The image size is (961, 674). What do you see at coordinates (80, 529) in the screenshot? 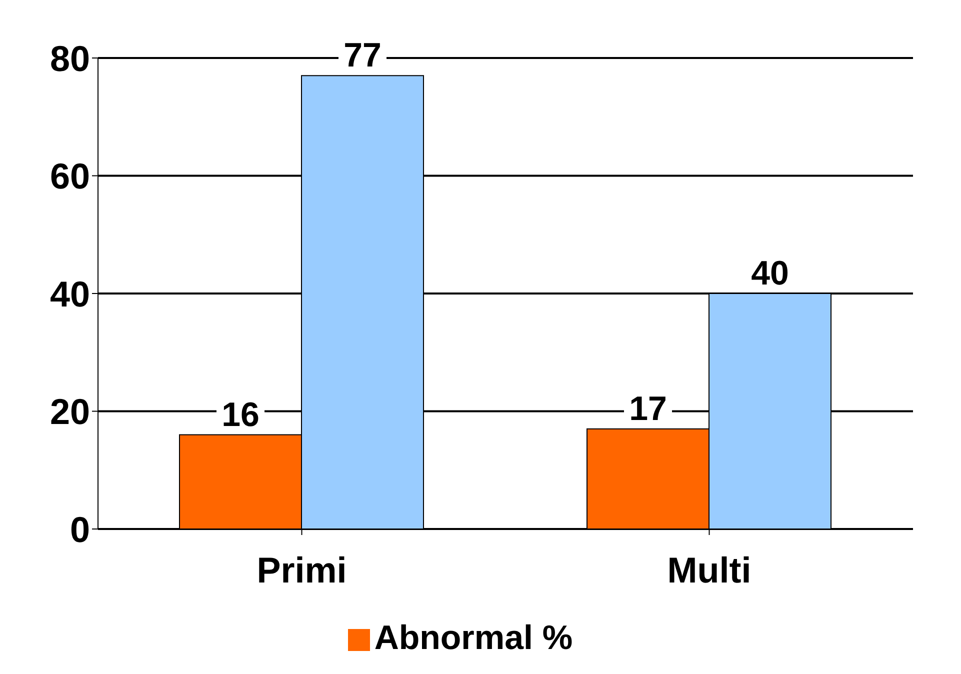
I see `y-tick-label: 0` at bounding box center [80, 529].